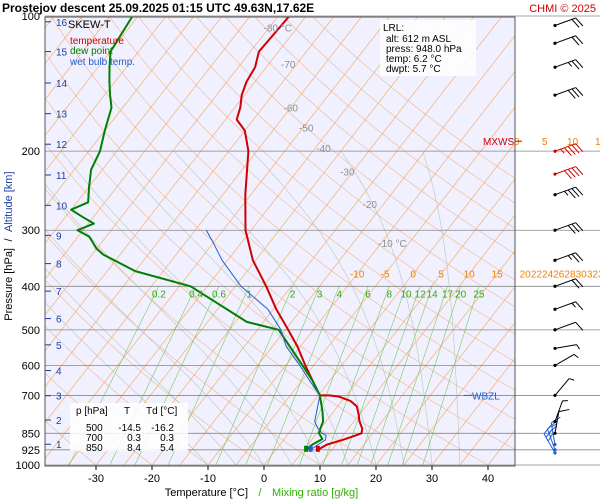 The width and height of the screenshot is (600, 500). What do you see at coordinates (206, 493) in the screenshot?
I see `x-axis-title: Temperature [°C]` at bounding box center [206, 493].